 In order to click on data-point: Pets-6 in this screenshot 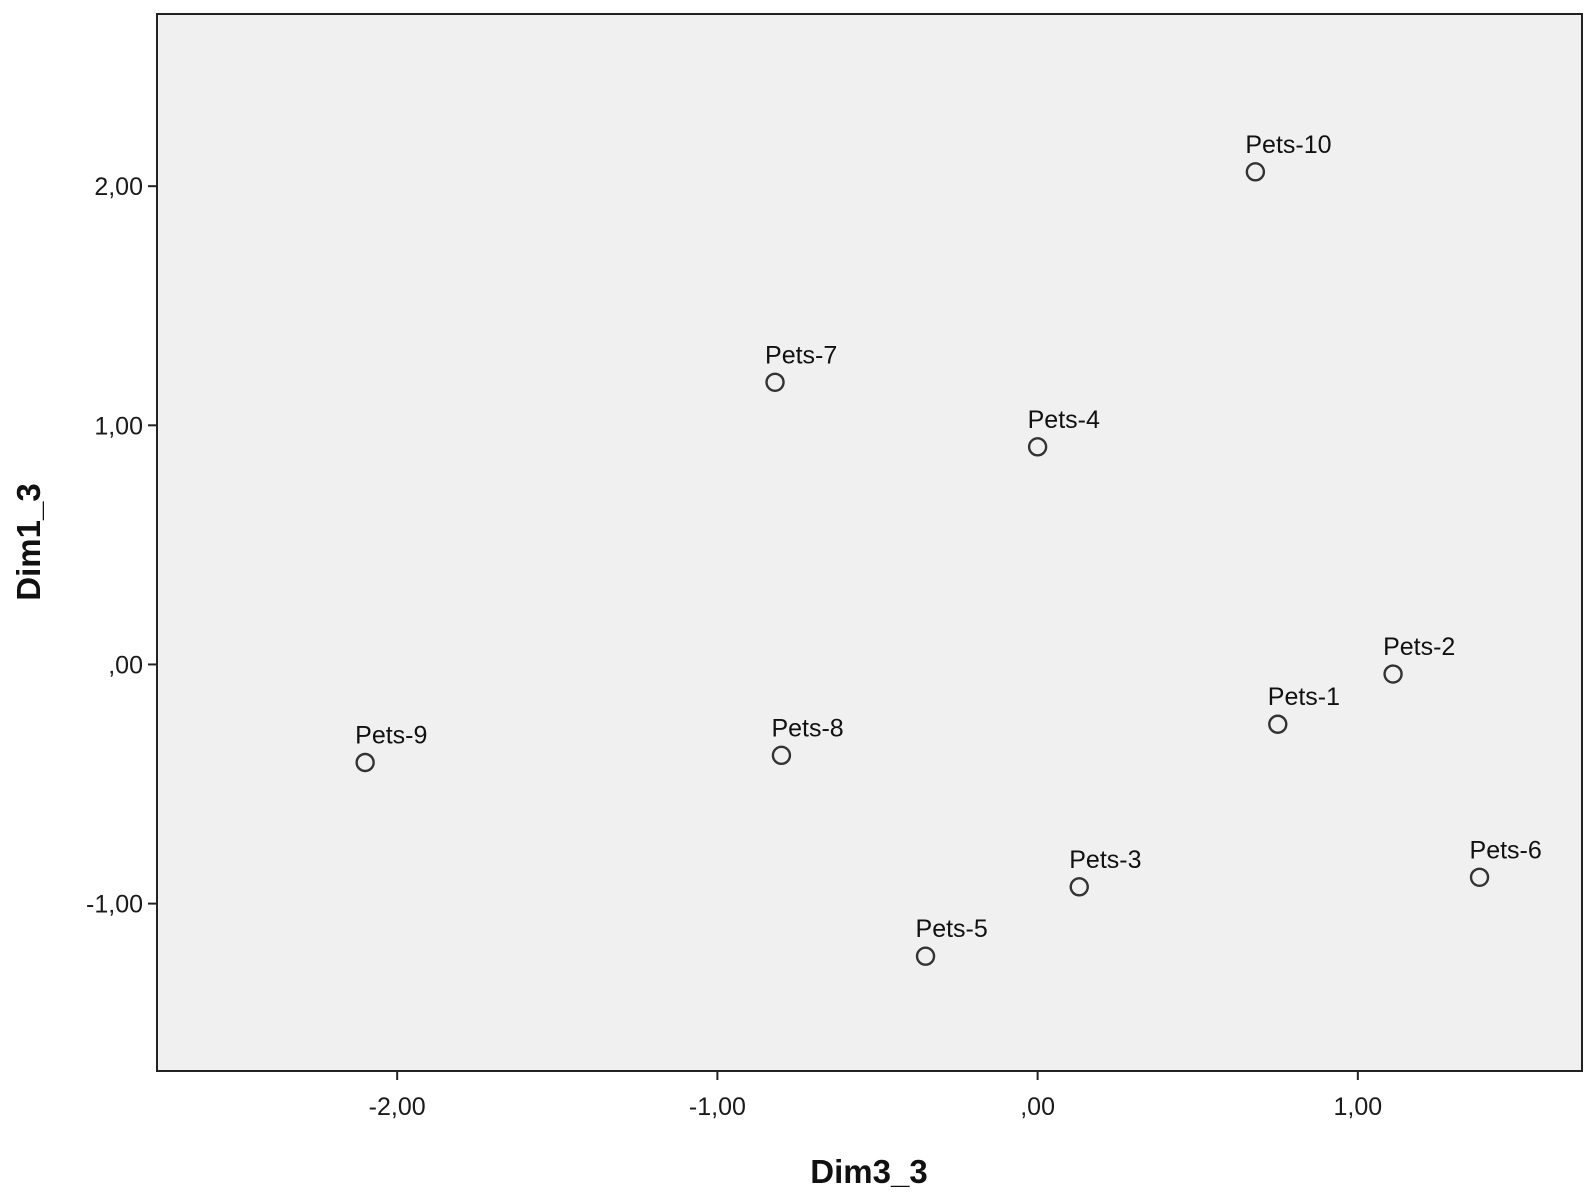, I will do `click(1505, 861)`.